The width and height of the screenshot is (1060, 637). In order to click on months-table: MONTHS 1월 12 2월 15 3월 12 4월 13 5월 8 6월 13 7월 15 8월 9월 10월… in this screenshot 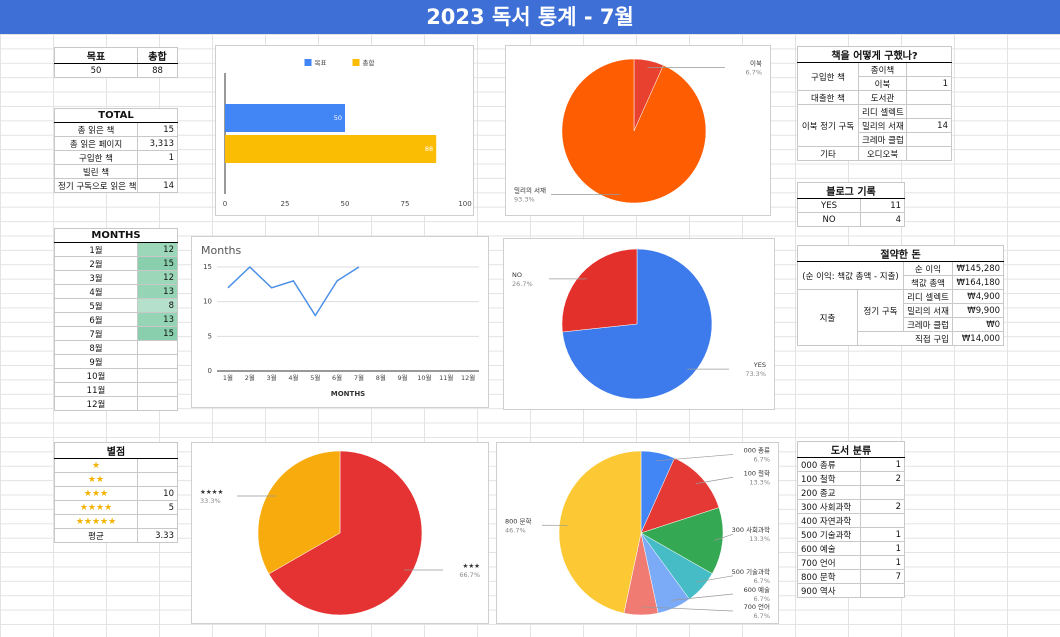, I will do `click(116, 319)`.